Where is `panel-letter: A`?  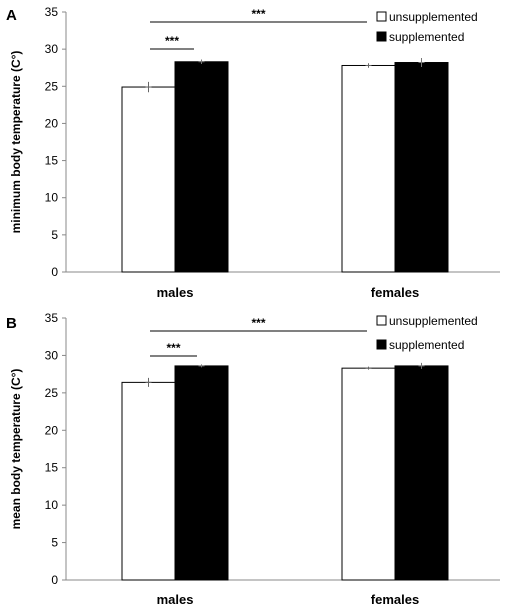 panel-letter: A is located at coordinates (11, 15).